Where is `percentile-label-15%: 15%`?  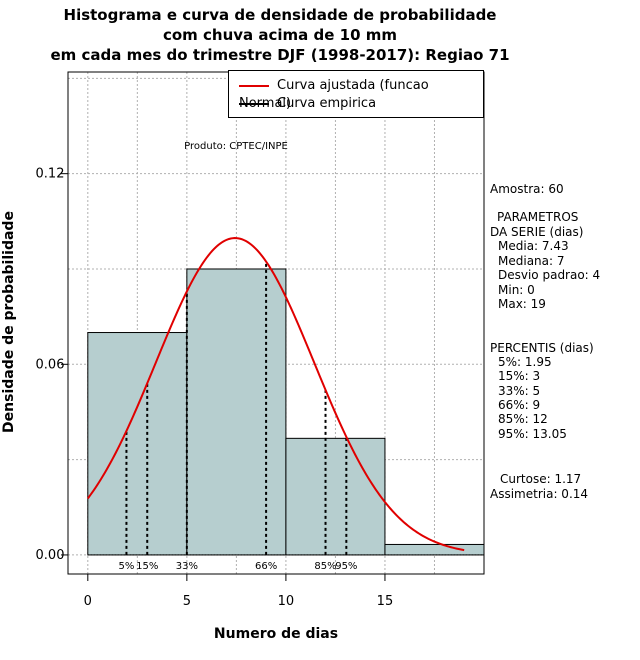
percentile-label-15%: 15% is located at coordinates (147, 566).